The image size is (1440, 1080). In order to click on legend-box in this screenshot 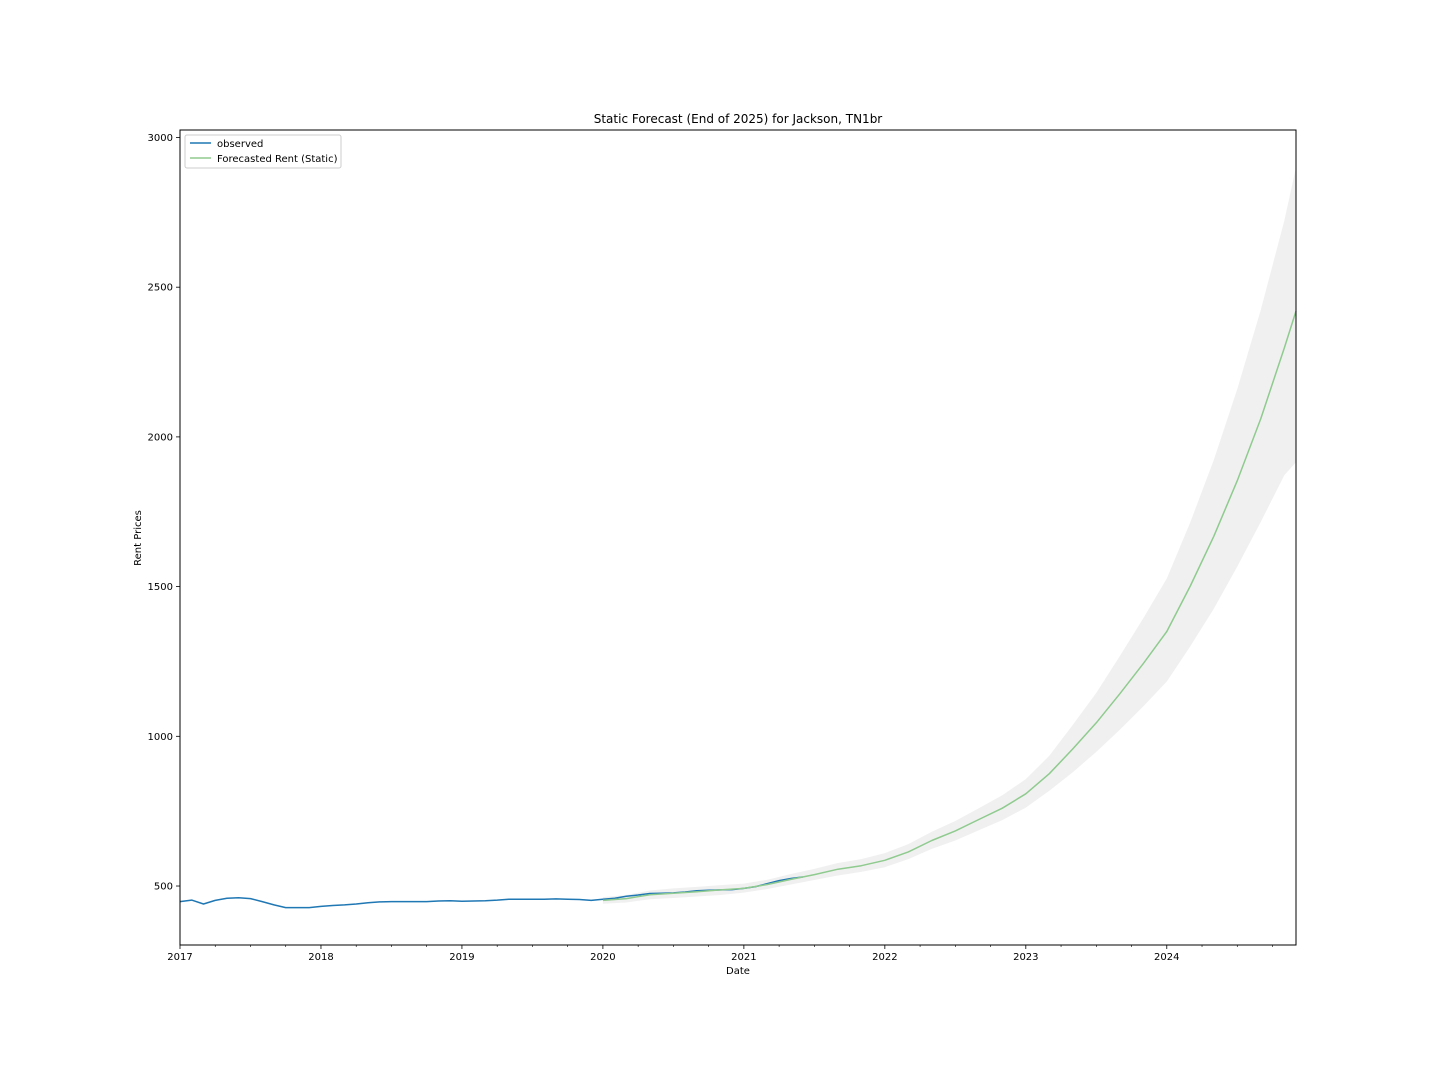, I will do `click(263, 151)`.